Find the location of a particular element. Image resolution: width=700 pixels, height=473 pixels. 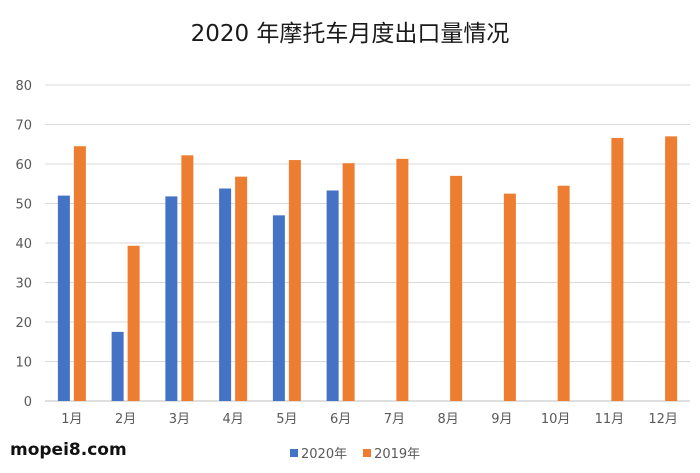

y-tick-label: 70 is located at coordinates (23, 126).